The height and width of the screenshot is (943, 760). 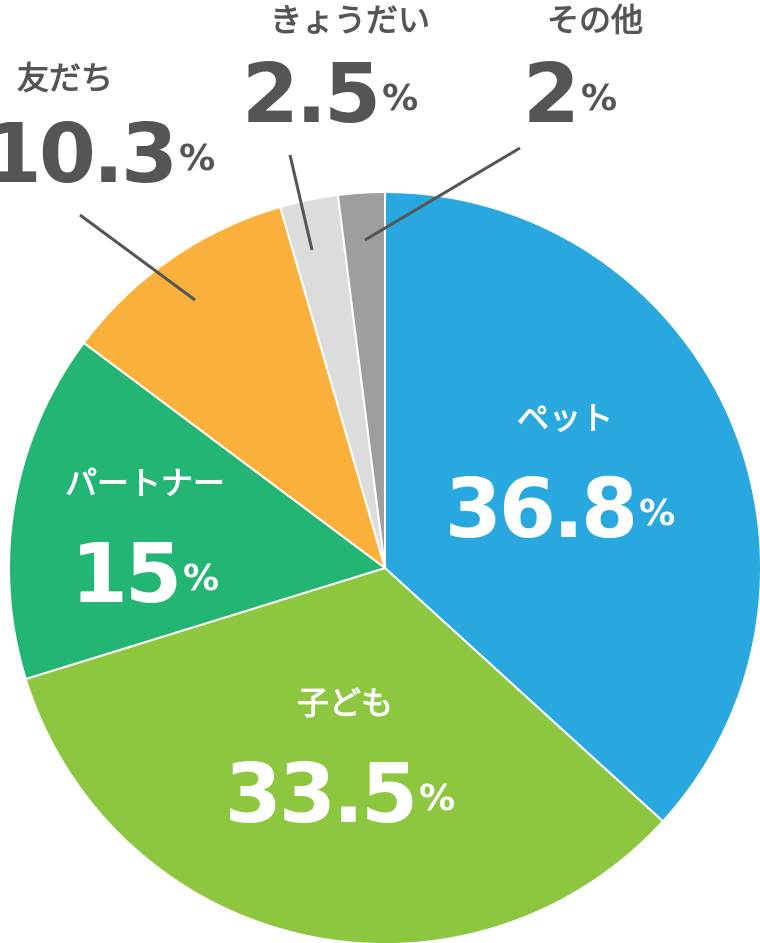 I want to click on value-label: 2.5%, so click(x=330, y=94).